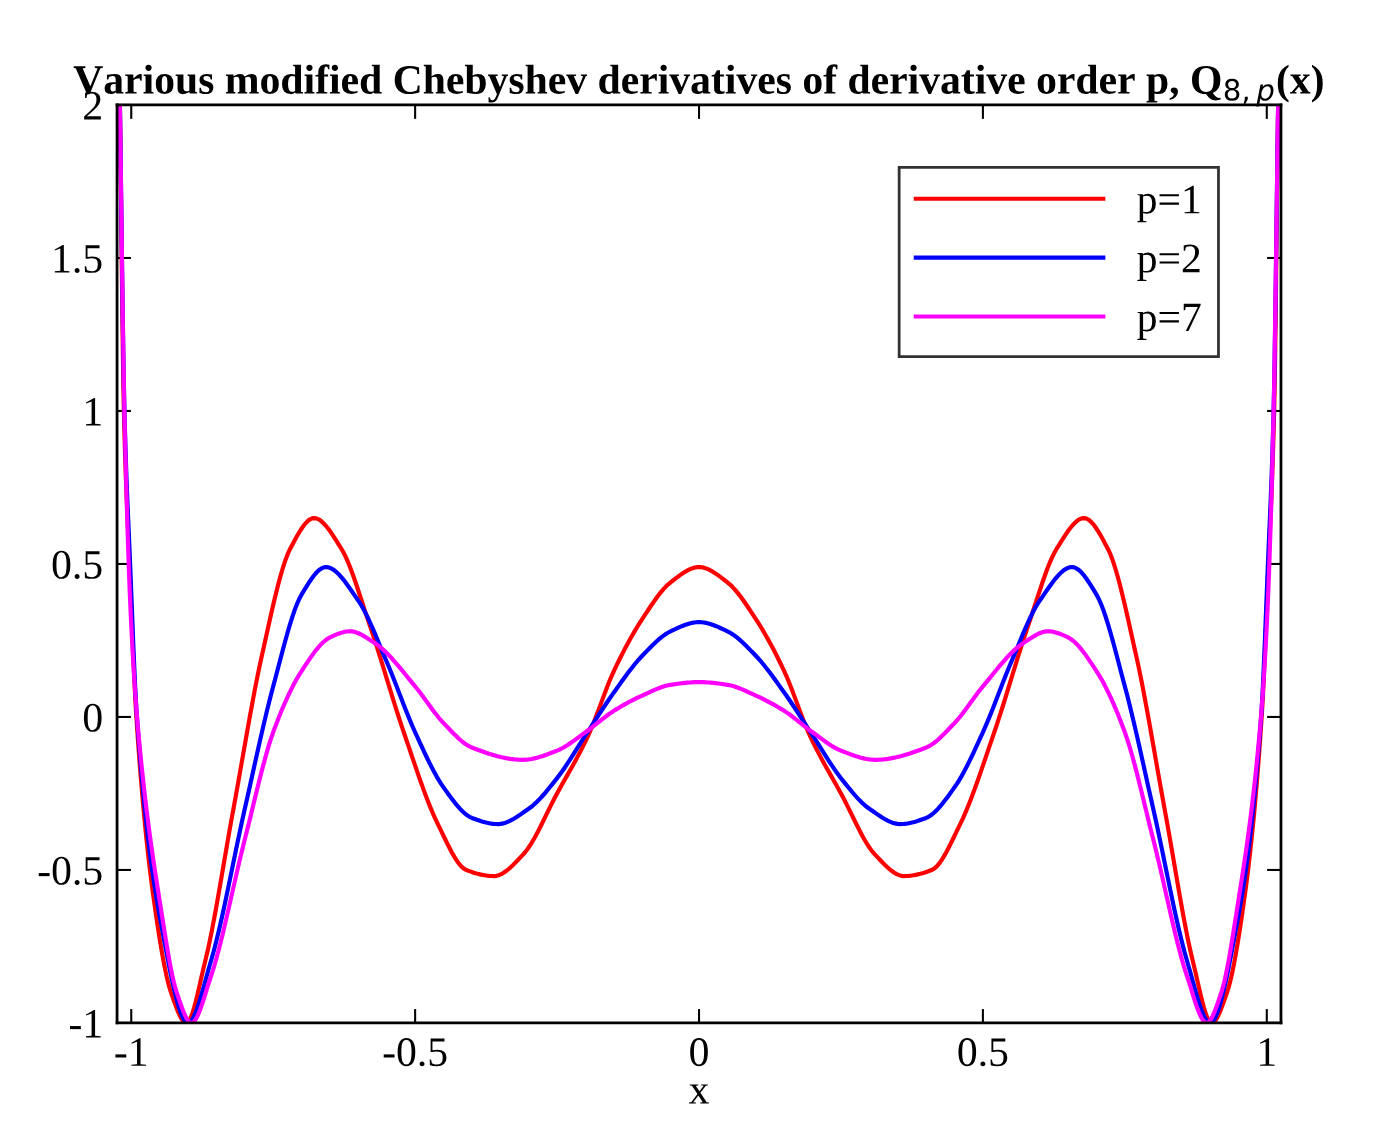 Image resolution: width=1382 pixels, height=1124 pixels. Describe the element at coordinates (70, 871) in the screenshot. I see `y-tick-label: -0.5` at that location.